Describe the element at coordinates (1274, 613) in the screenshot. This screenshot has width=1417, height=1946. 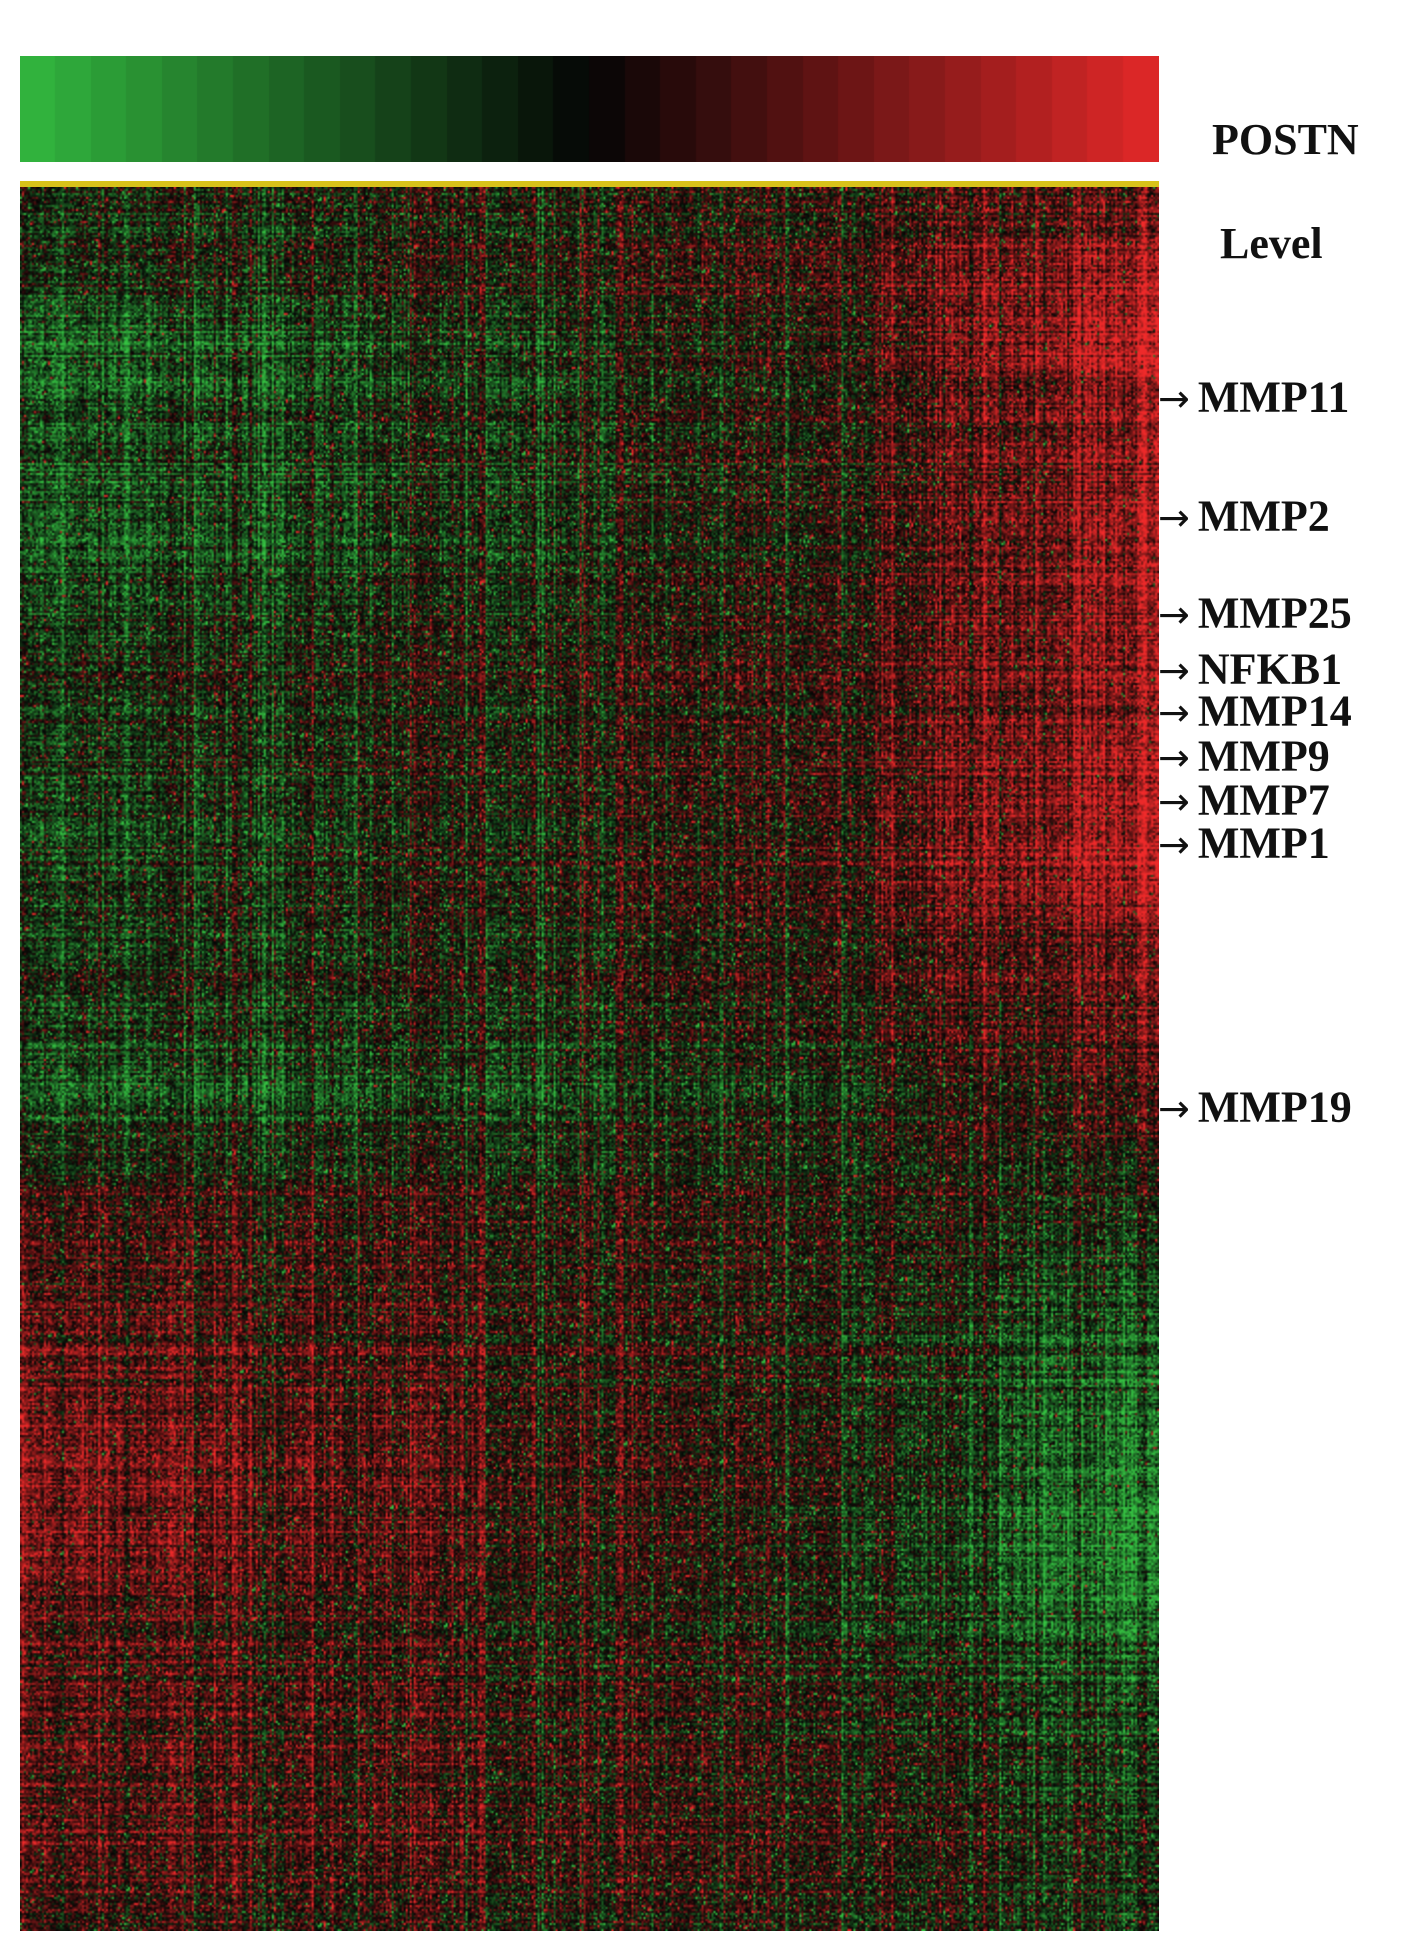
I see `gene-name: MMP25` at that location.